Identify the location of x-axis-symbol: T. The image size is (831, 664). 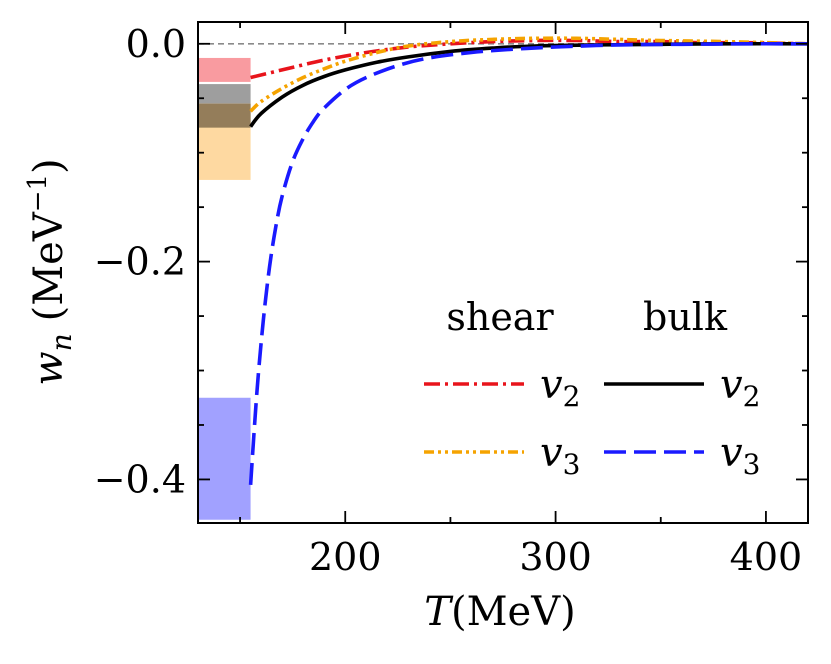
(439, 612).